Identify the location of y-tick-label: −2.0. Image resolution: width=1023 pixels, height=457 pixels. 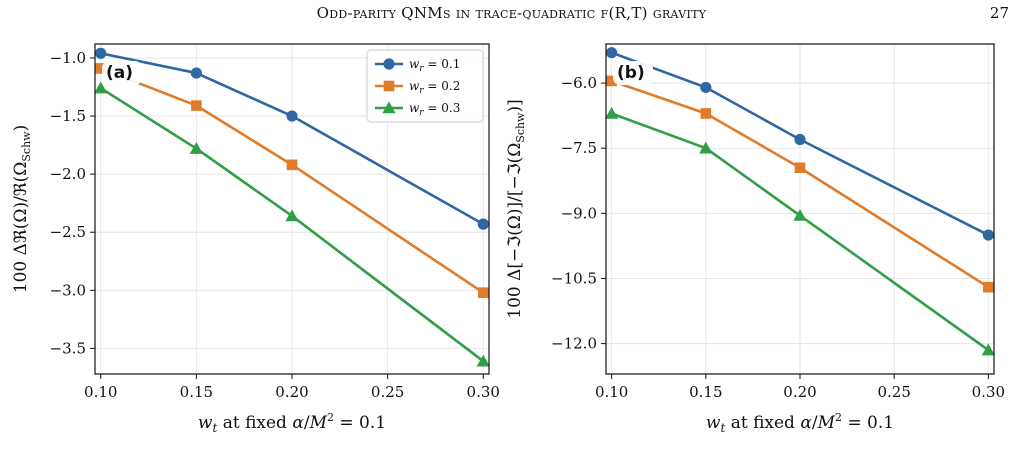
(68, 174).